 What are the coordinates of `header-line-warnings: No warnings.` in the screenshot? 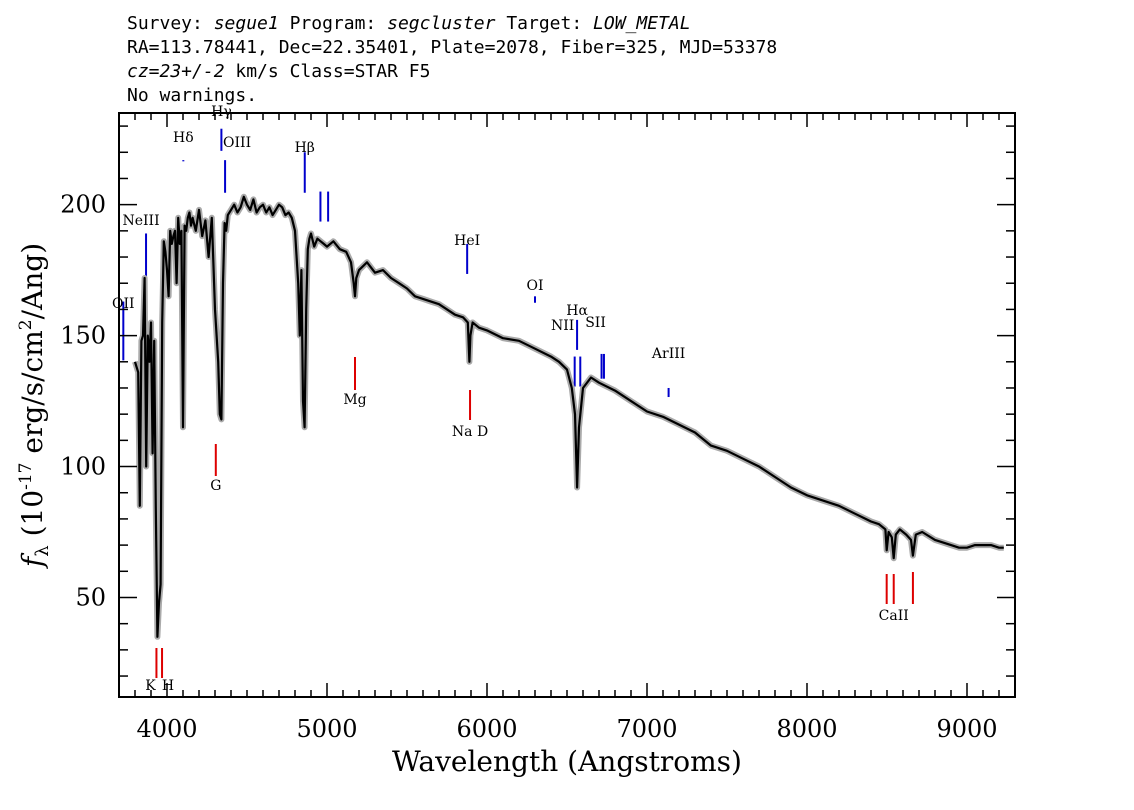 It's located at (192, 95).